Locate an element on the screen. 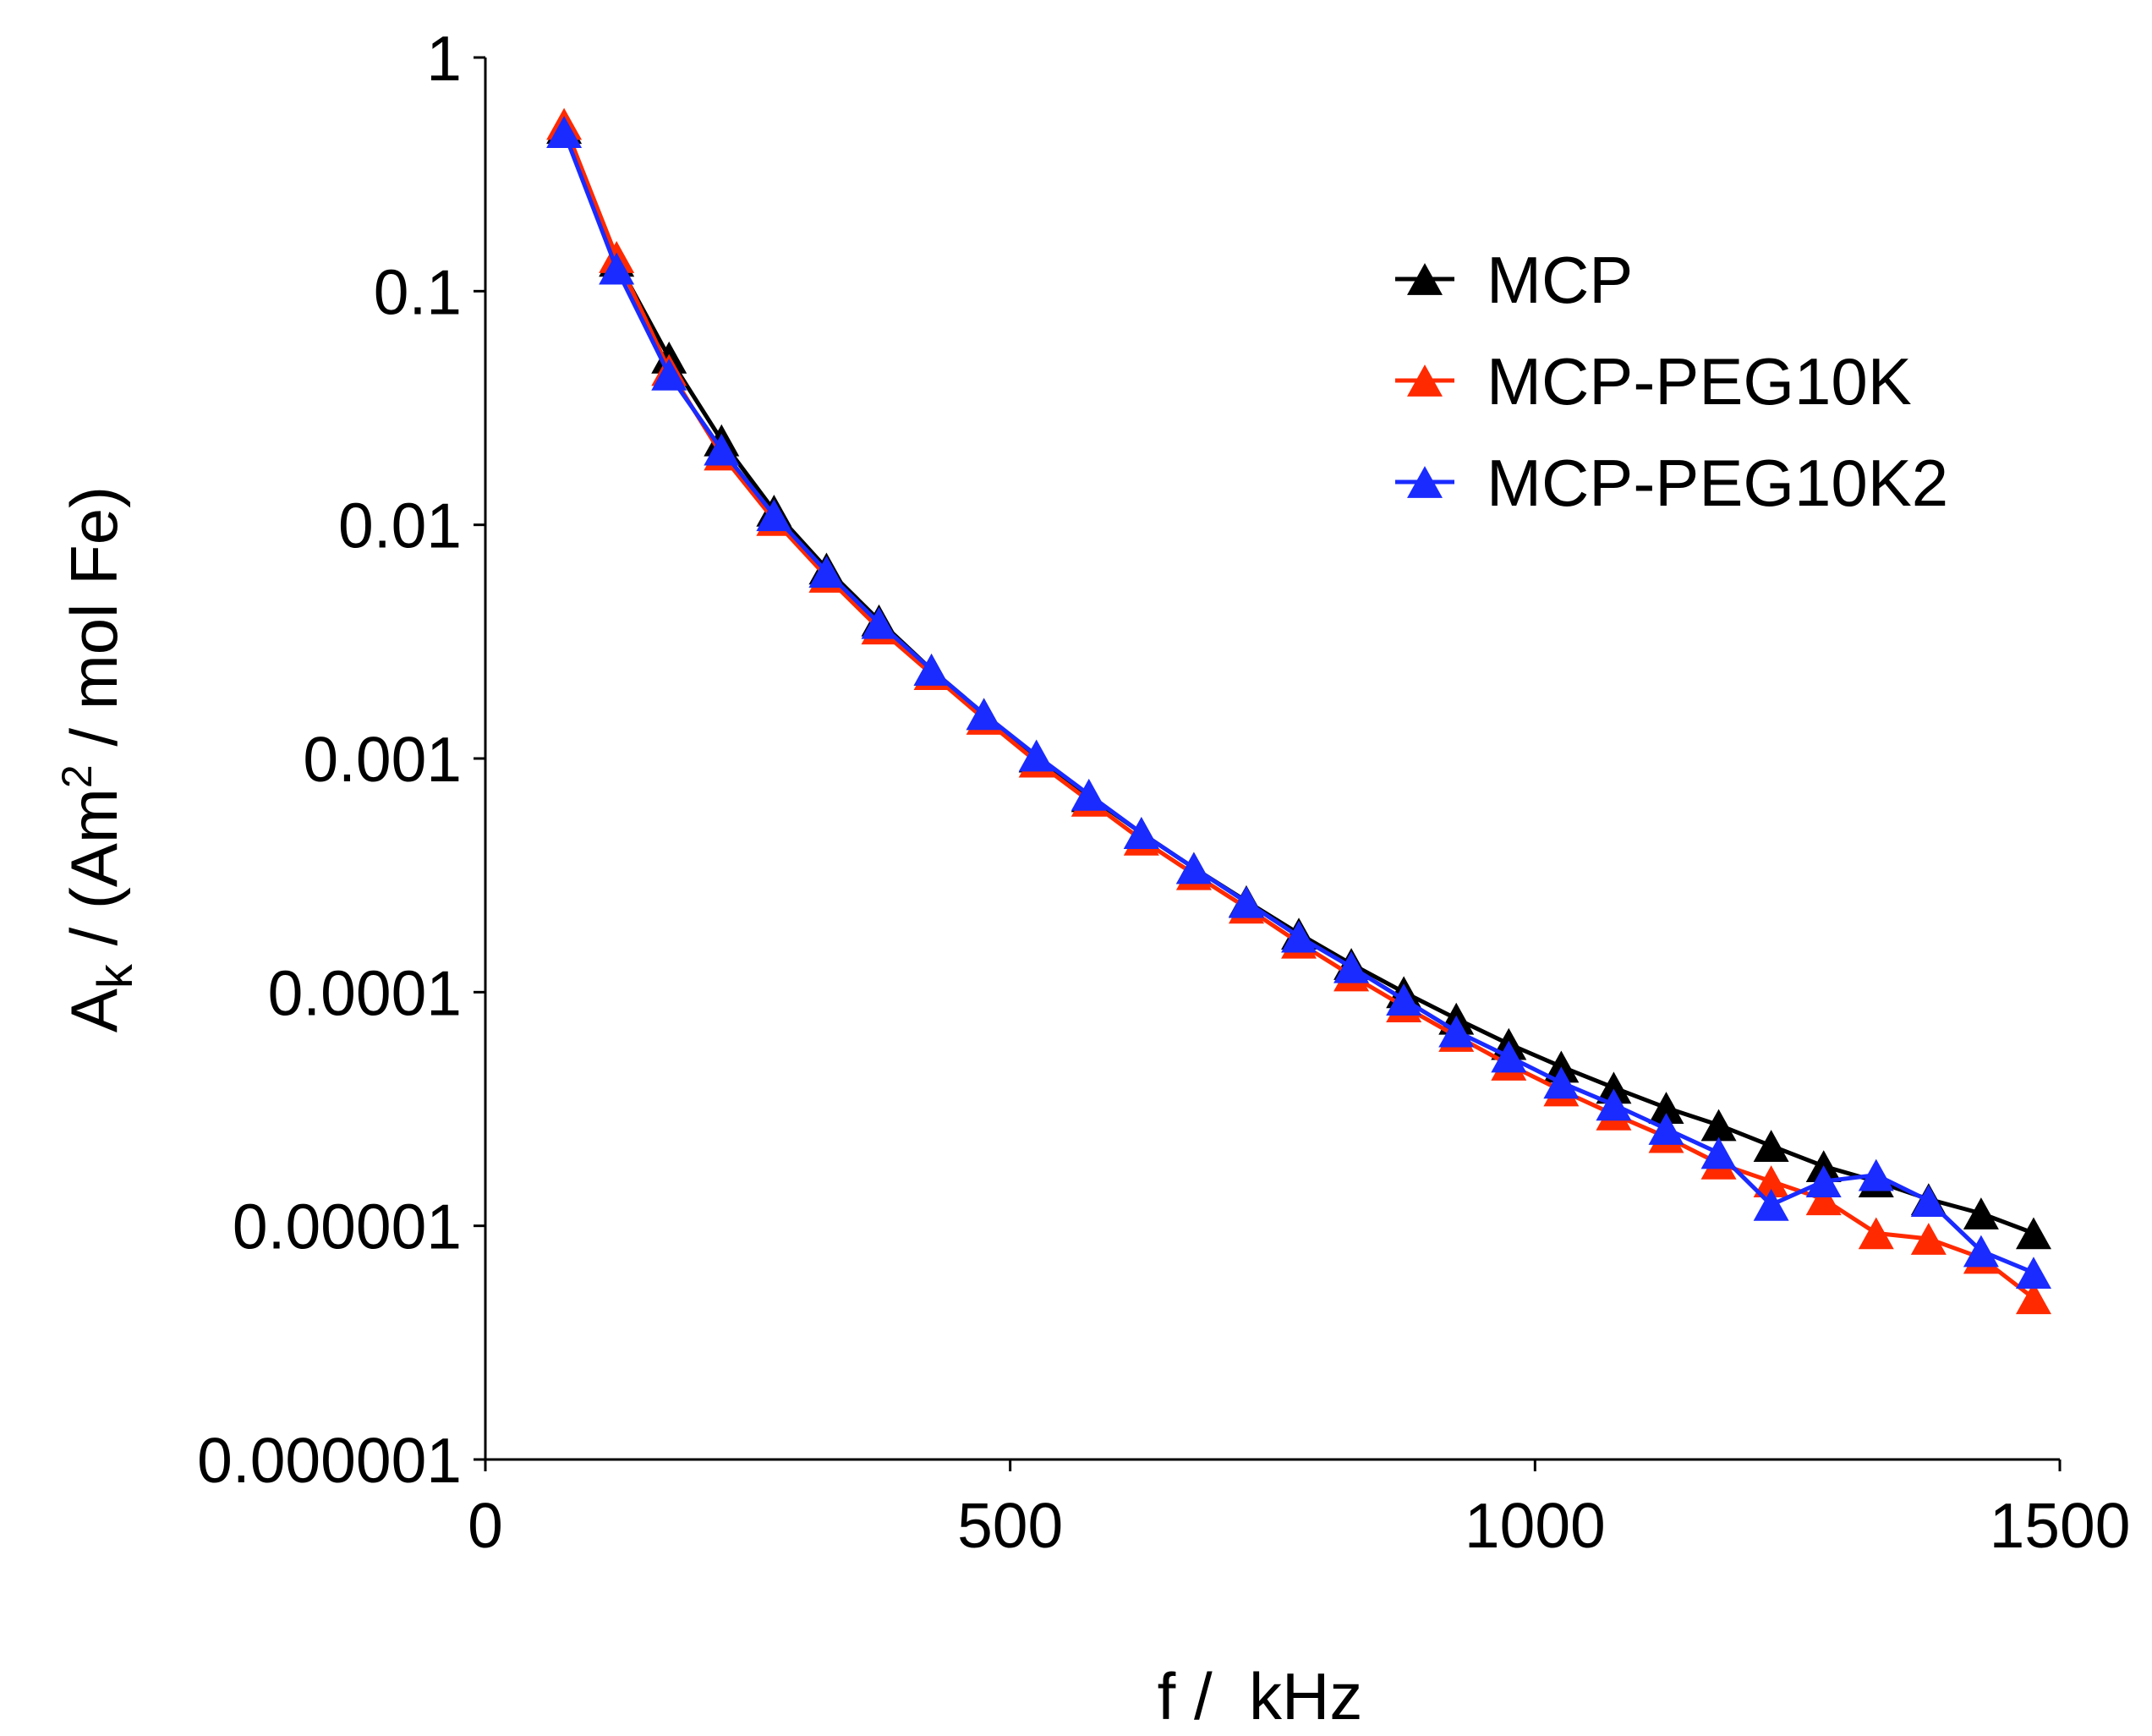 The height and width of the screenshot is (1736, 2152). legend-item: MCP-PEG10K2 is located at coordinates (1671, 483).